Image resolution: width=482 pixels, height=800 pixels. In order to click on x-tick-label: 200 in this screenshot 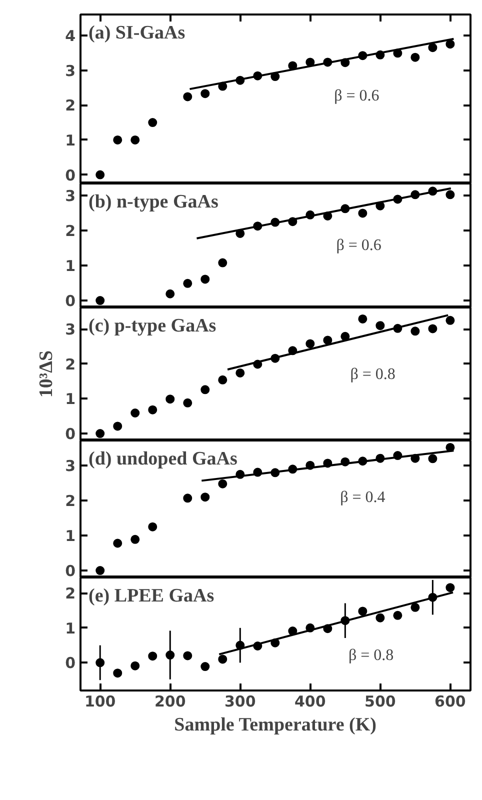, I will do `click(170, 701)`.